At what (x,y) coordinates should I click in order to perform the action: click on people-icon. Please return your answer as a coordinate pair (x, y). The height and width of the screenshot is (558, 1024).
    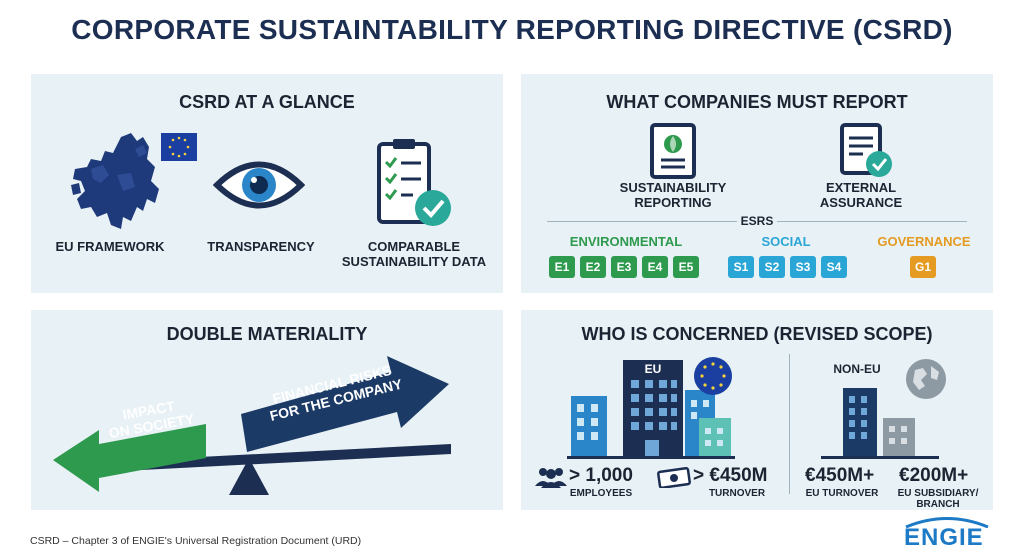
    Looking at the image, I should click on (551, 478).